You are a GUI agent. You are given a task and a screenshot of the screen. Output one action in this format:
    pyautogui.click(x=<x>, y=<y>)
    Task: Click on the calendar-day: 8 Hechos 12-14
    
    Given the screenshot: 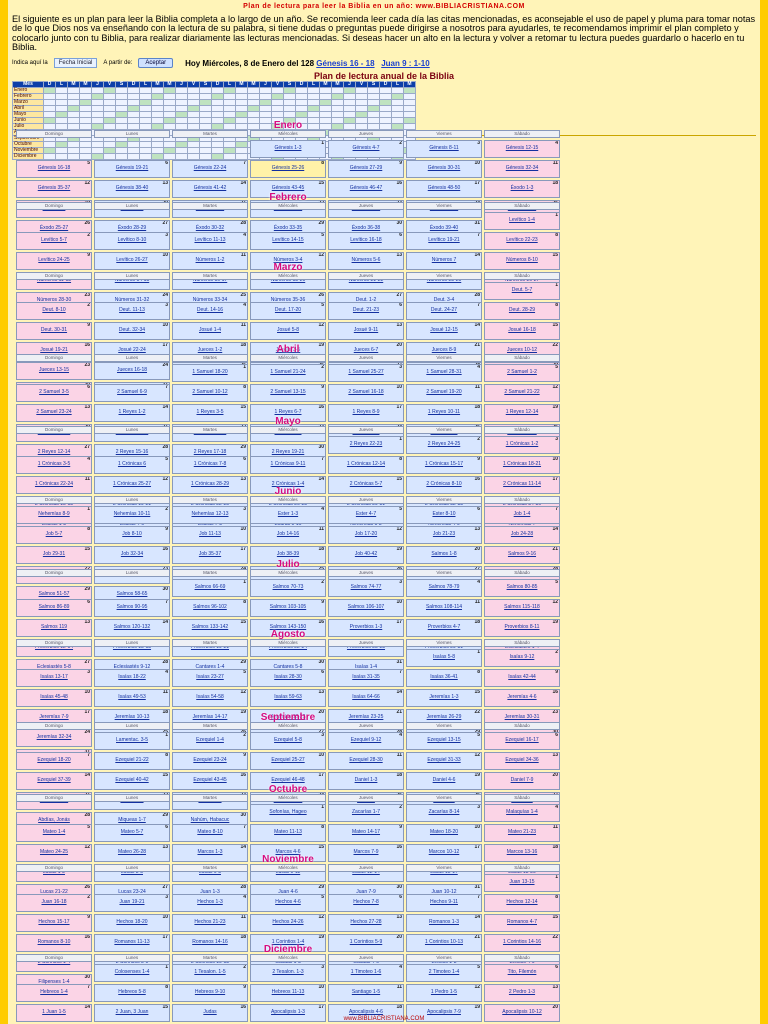 What is the action you would take?
    pyautogui.click(x=522, y=903)
    